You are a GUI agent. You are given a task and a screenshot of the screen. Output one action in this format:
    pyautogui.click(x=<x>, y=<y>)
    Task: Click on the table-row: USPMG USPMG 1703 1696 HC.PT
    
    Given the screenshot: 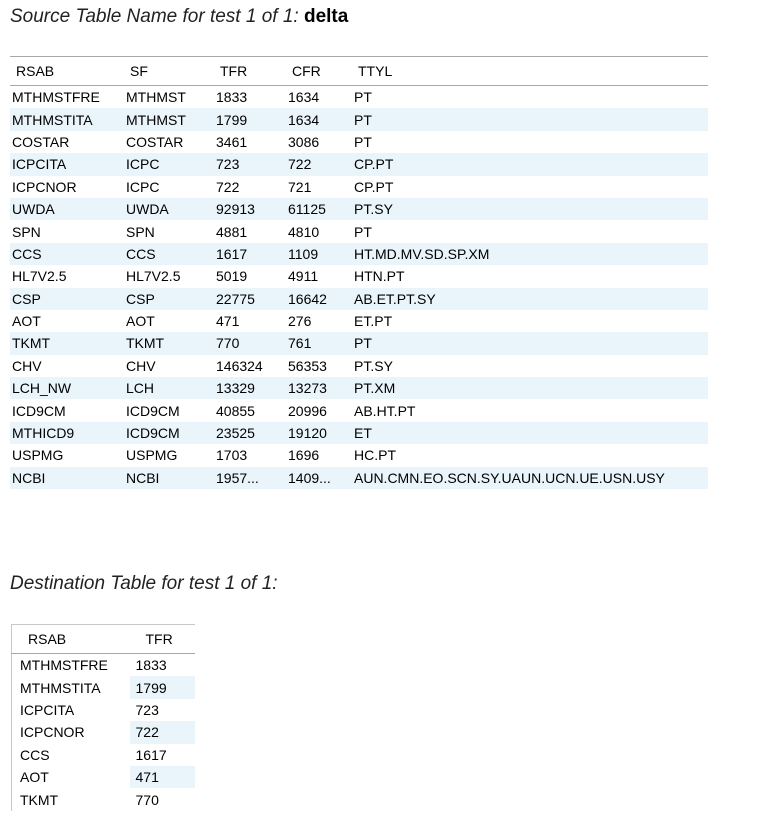 What is the action you would take?
    pyautogui.click(x=359, y=455)
    